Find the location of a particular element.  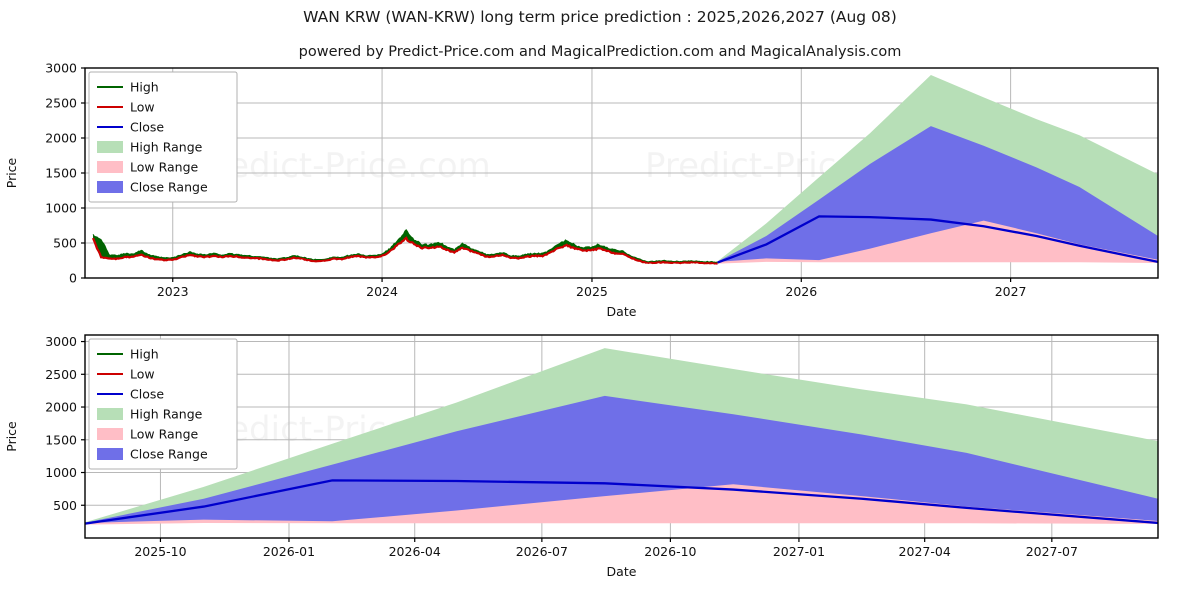

x-tick-label: 2024 is located at coordinates (382, 291).